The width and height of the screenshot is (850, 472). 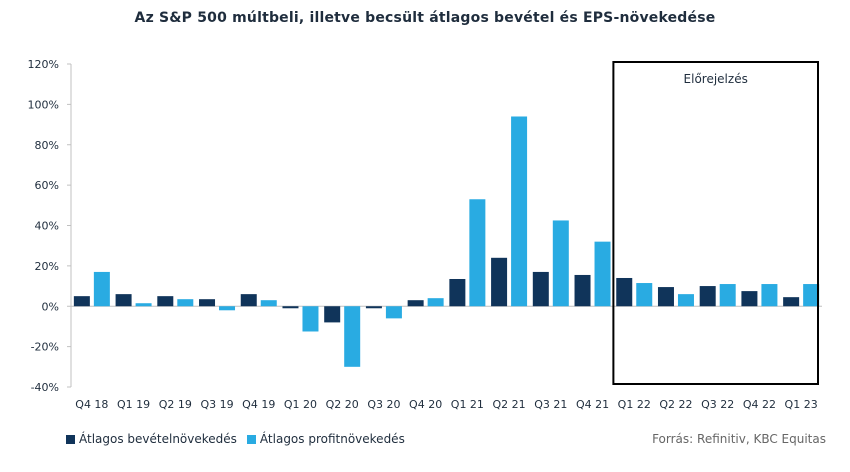 I want to click on x-tick-label: Q1 22, so click(x=634, y=404).